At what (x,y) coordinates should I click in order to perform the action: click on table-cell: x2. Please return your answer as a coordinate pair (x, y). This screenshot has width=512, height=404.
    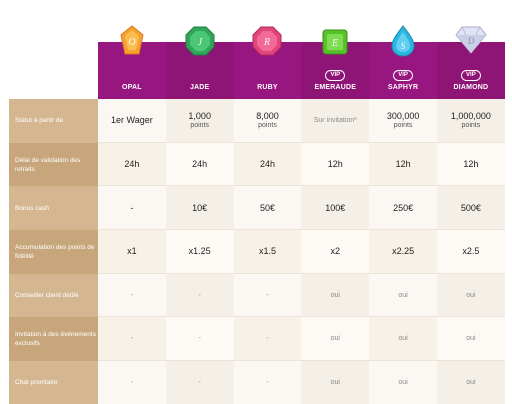
    Looking at the image, I should click on (335, 252).